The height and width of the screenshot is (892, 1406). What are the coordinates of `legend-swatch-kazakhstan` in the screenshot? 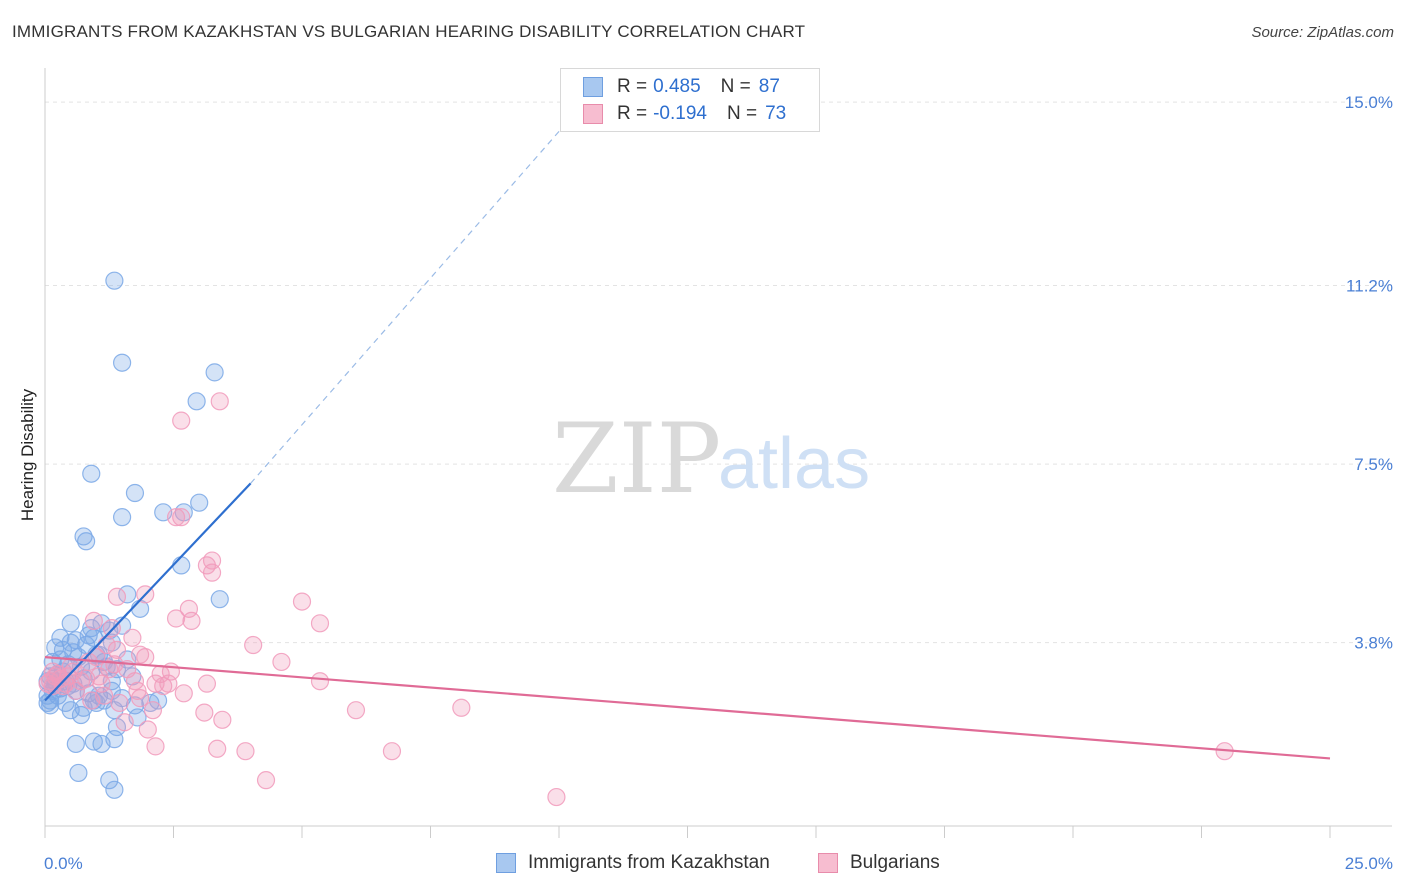 It's located at (593, 87).